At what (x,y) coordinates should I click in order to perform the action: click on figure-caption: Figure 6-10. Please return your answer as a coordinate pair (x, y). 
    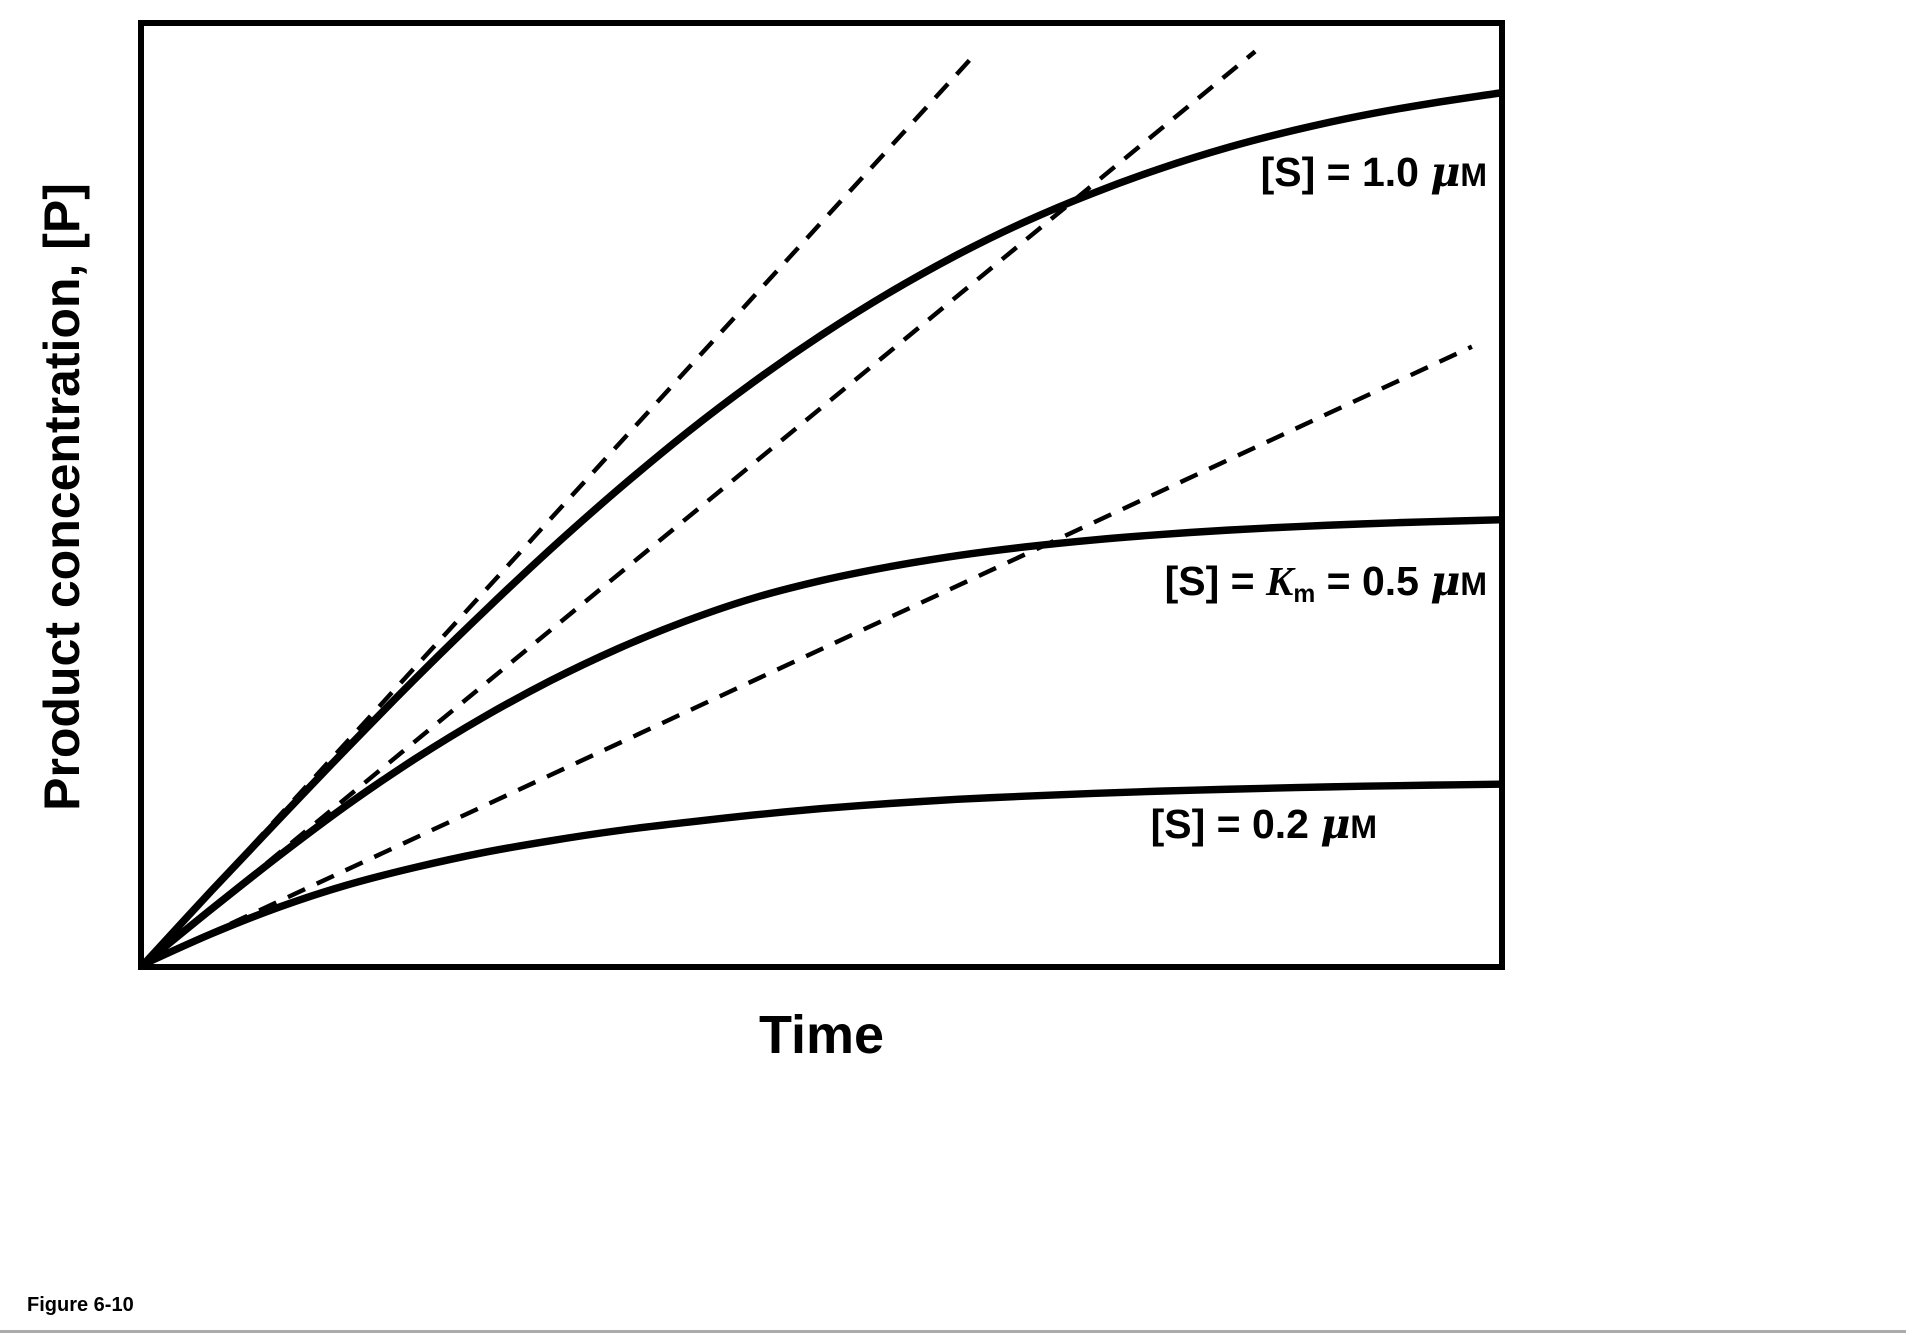
    Looking at the image, I should click on (80, 1305).